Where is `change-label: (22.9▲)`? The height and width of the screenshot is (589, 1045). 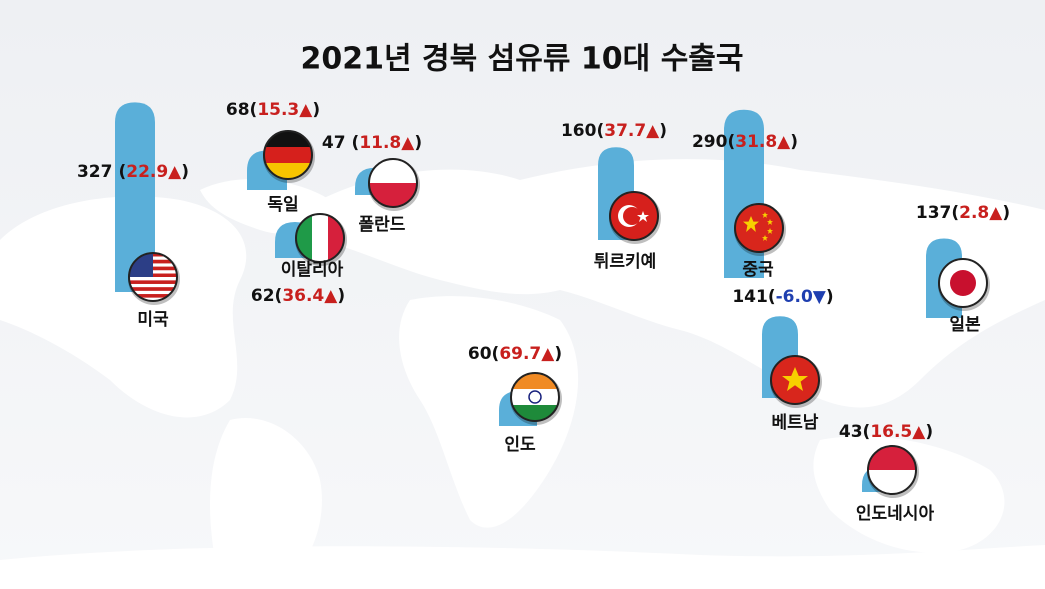 change-label: (22.9▲) is located at coordinates (153, 172).